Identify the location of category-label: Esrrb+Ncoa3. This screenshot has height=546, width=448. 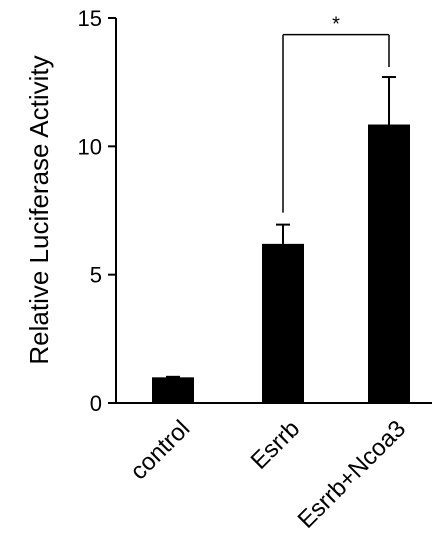
(352, 474).